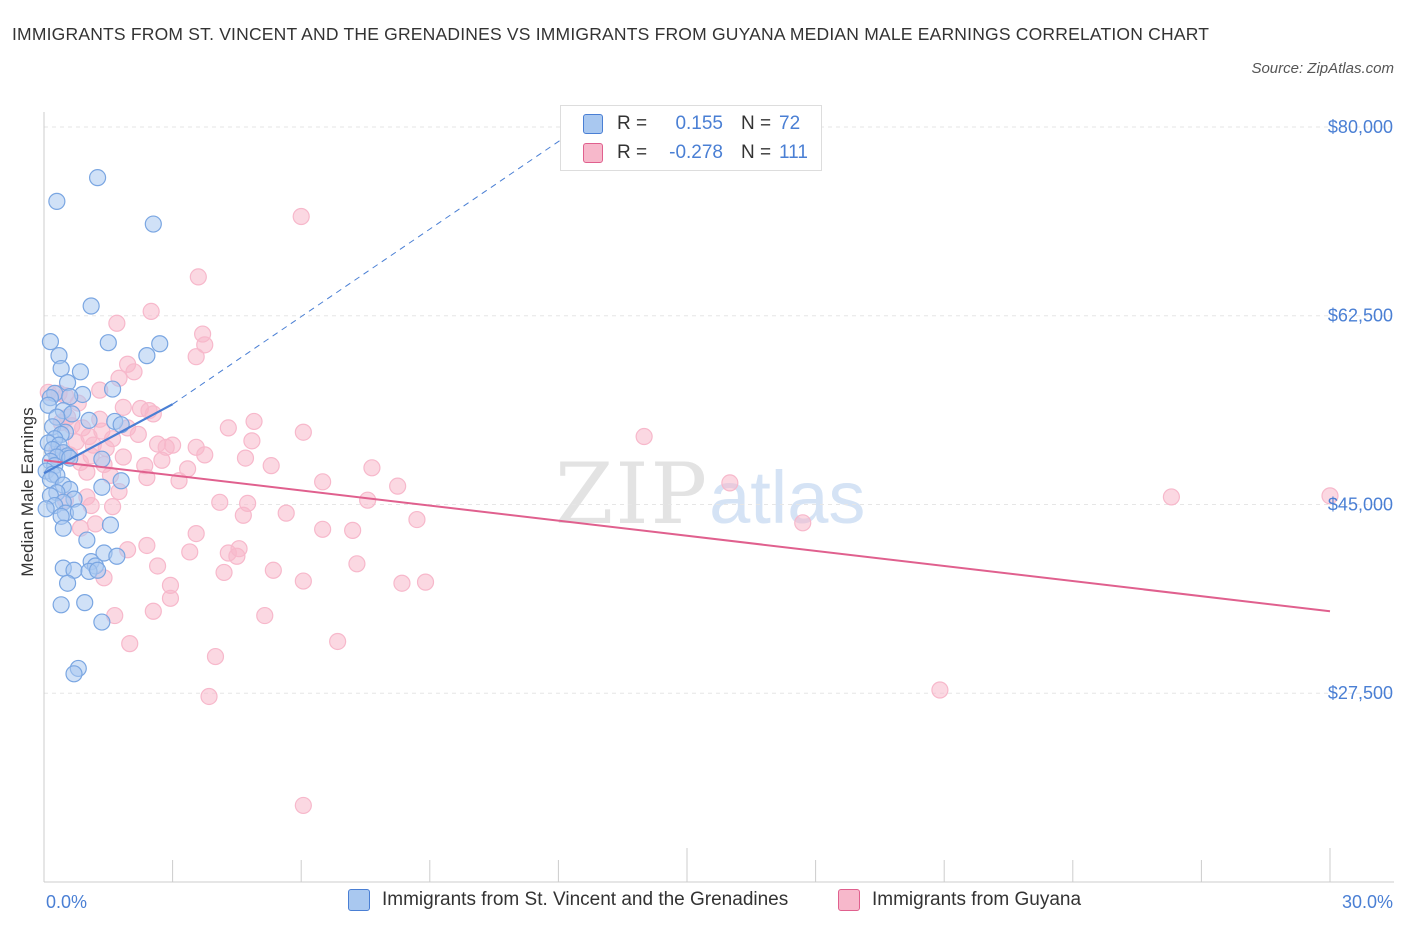 The width and height of the screenshot is (1406, 930). I want to click on series-st-vincent, so click(103, 426).